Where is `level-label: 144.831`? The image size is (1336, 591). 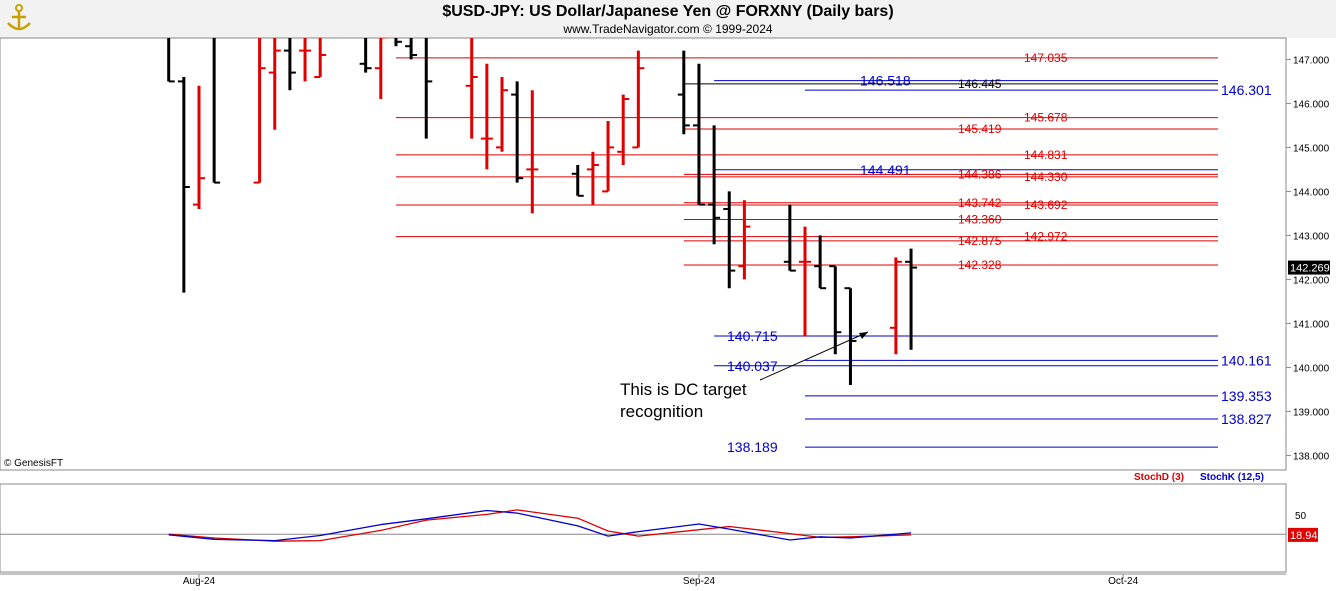
level-label: 144.831 is located at coordinates (1046, 155).